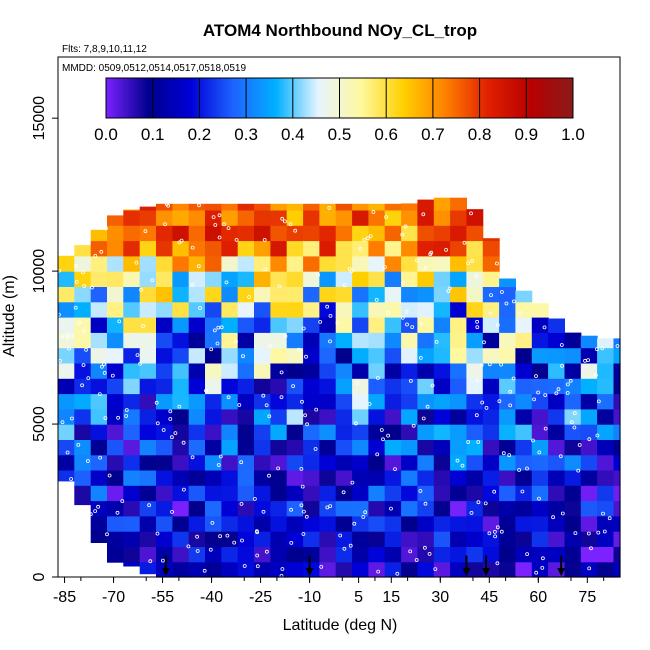  What do you see at coordinates (339, 109) in the screenshot?
I see `colorbar: 0.0 0.1 0.2 0.3 0.4 0.5 0.6 0.7 0.8 0.9 1.0` at bounding box center [339, 109].